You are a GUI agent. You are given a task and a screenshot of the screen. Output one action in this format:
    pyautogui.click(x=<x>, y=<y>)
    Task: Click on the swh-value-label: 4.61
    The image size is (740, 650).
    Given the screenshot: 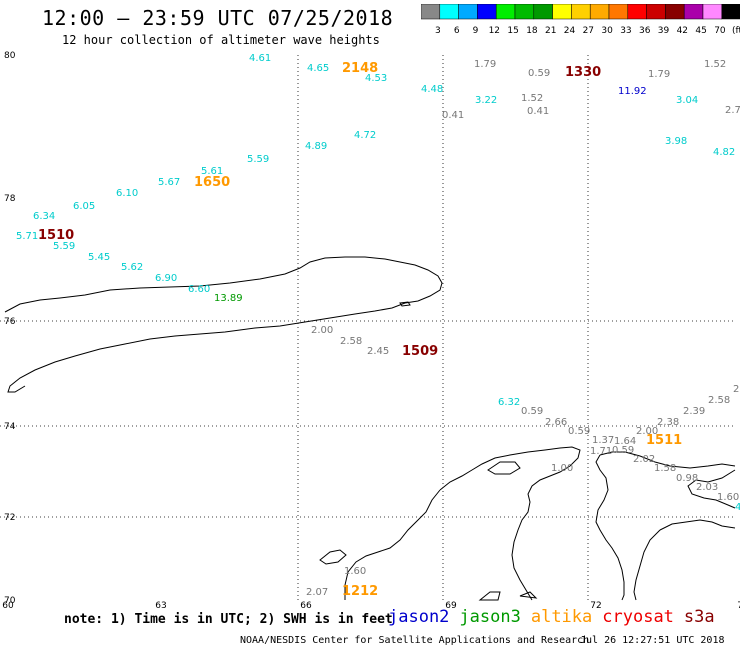 What is the action you would take?
    pyautogui.click(x=260, y=58)
    